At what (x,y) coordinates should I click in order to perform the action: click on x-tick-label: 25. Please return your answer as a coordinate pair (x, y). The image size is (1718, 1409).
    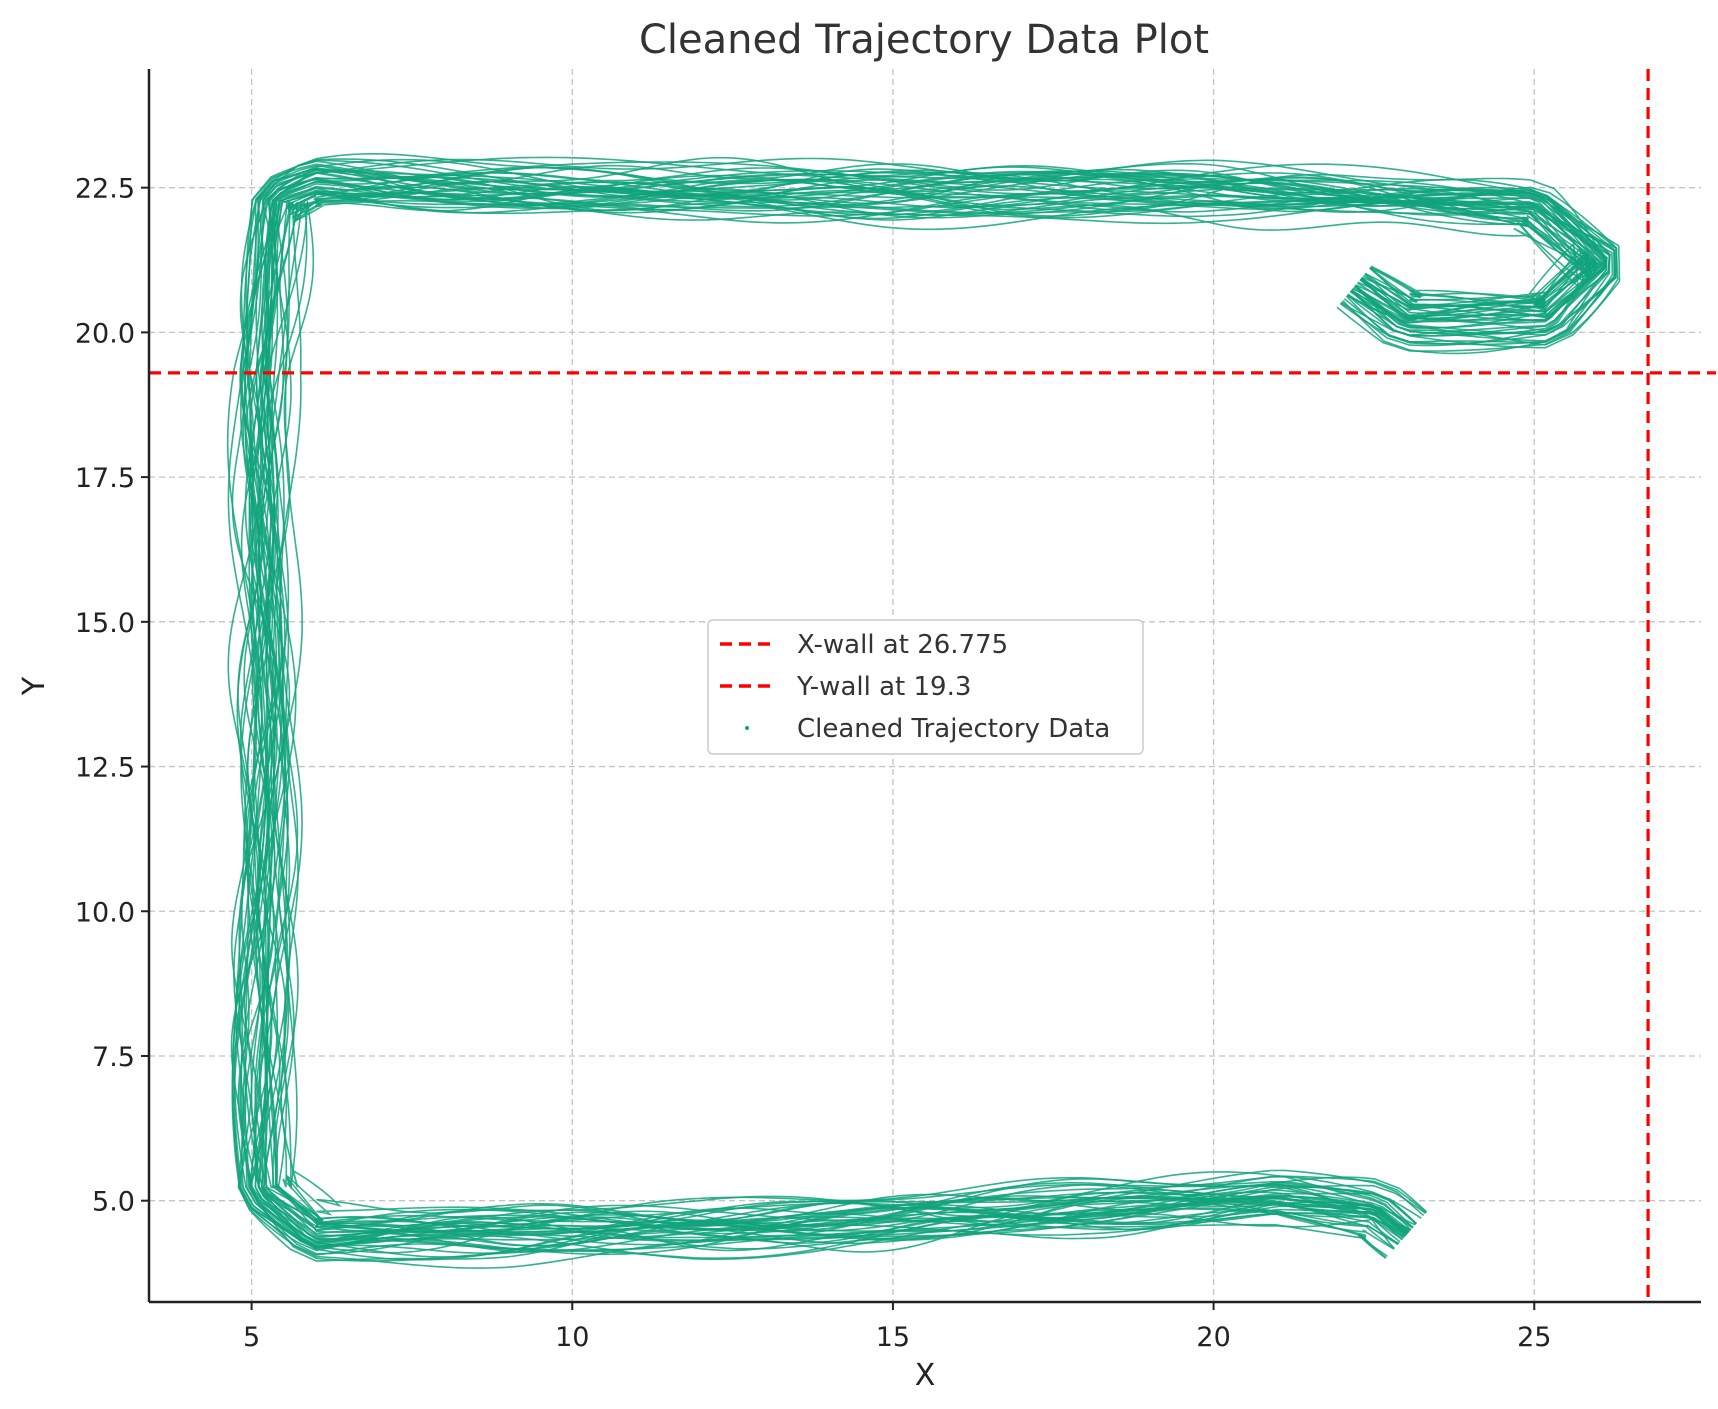
    Looking at the image, I should click on (1534, 1337).